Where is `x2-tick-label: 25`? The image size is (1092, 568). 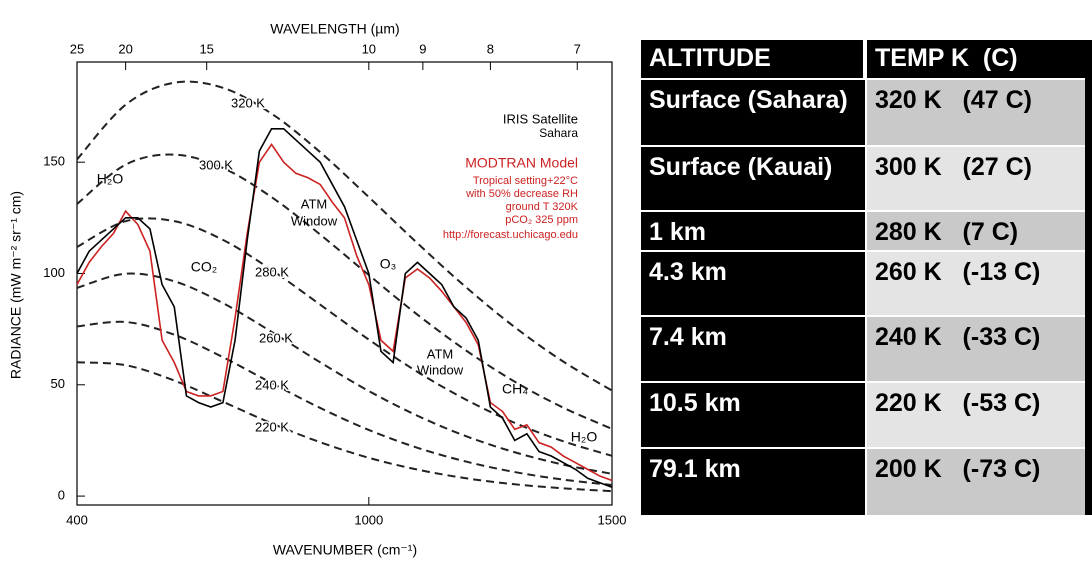 x2-tick-label: 25 is located at coordinates (77, 48).